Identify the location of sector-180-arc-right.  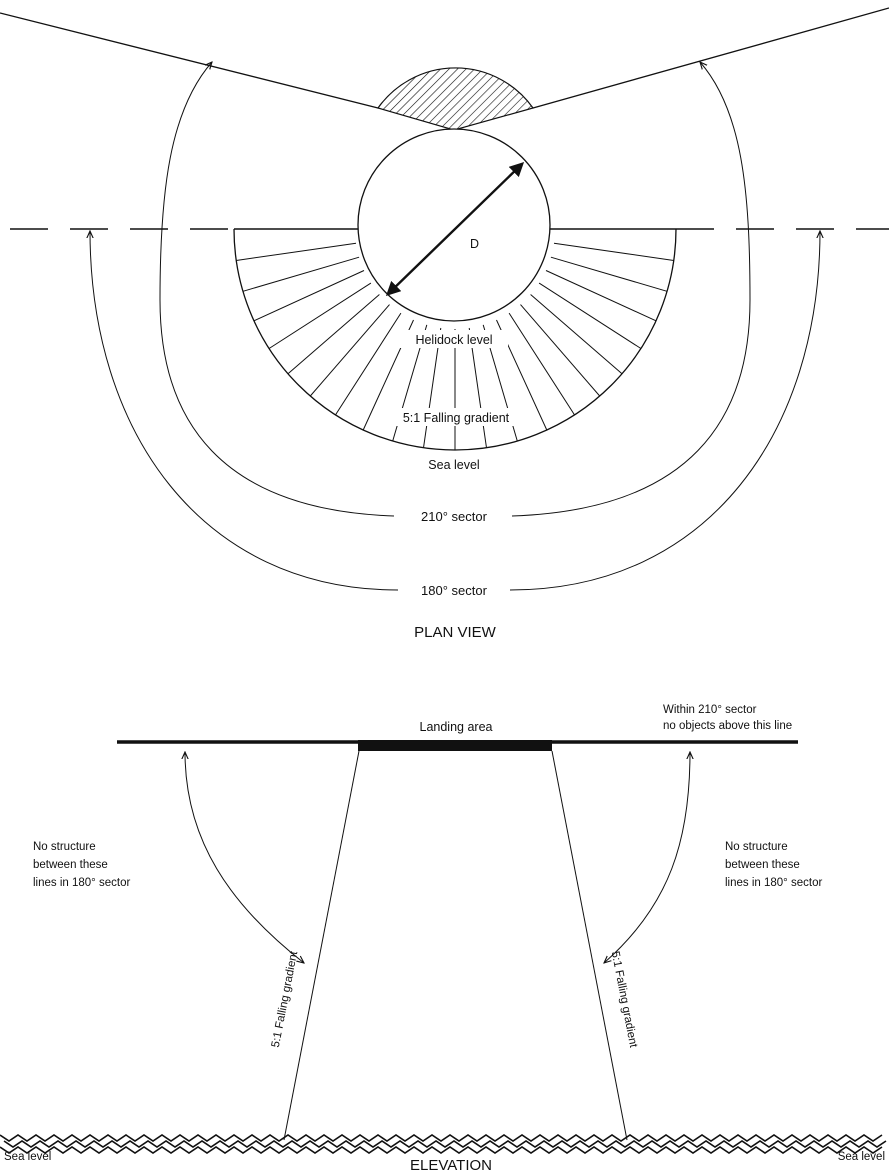
(664, 411).